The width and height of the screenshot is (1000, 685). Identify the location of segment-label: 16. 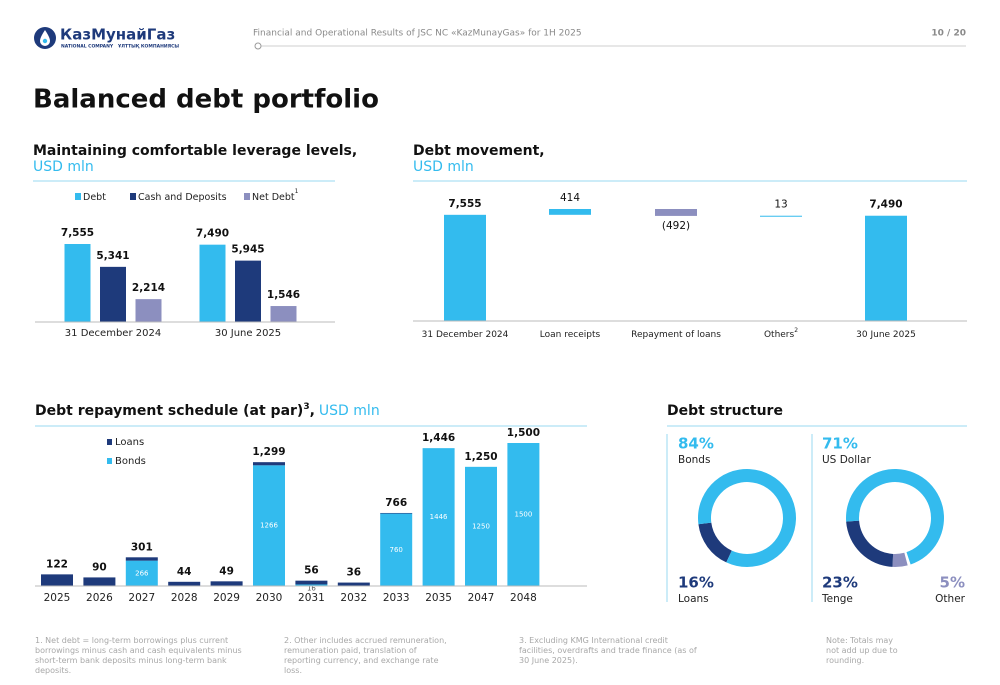
(311, 588).